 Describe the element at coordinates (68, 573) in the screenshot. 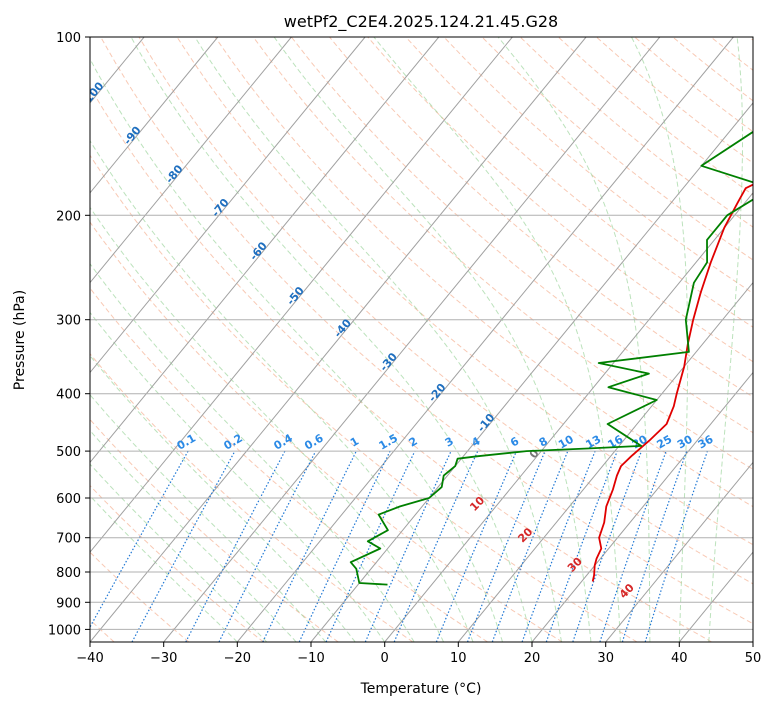

I see `y-tick-label: 800` at that location.